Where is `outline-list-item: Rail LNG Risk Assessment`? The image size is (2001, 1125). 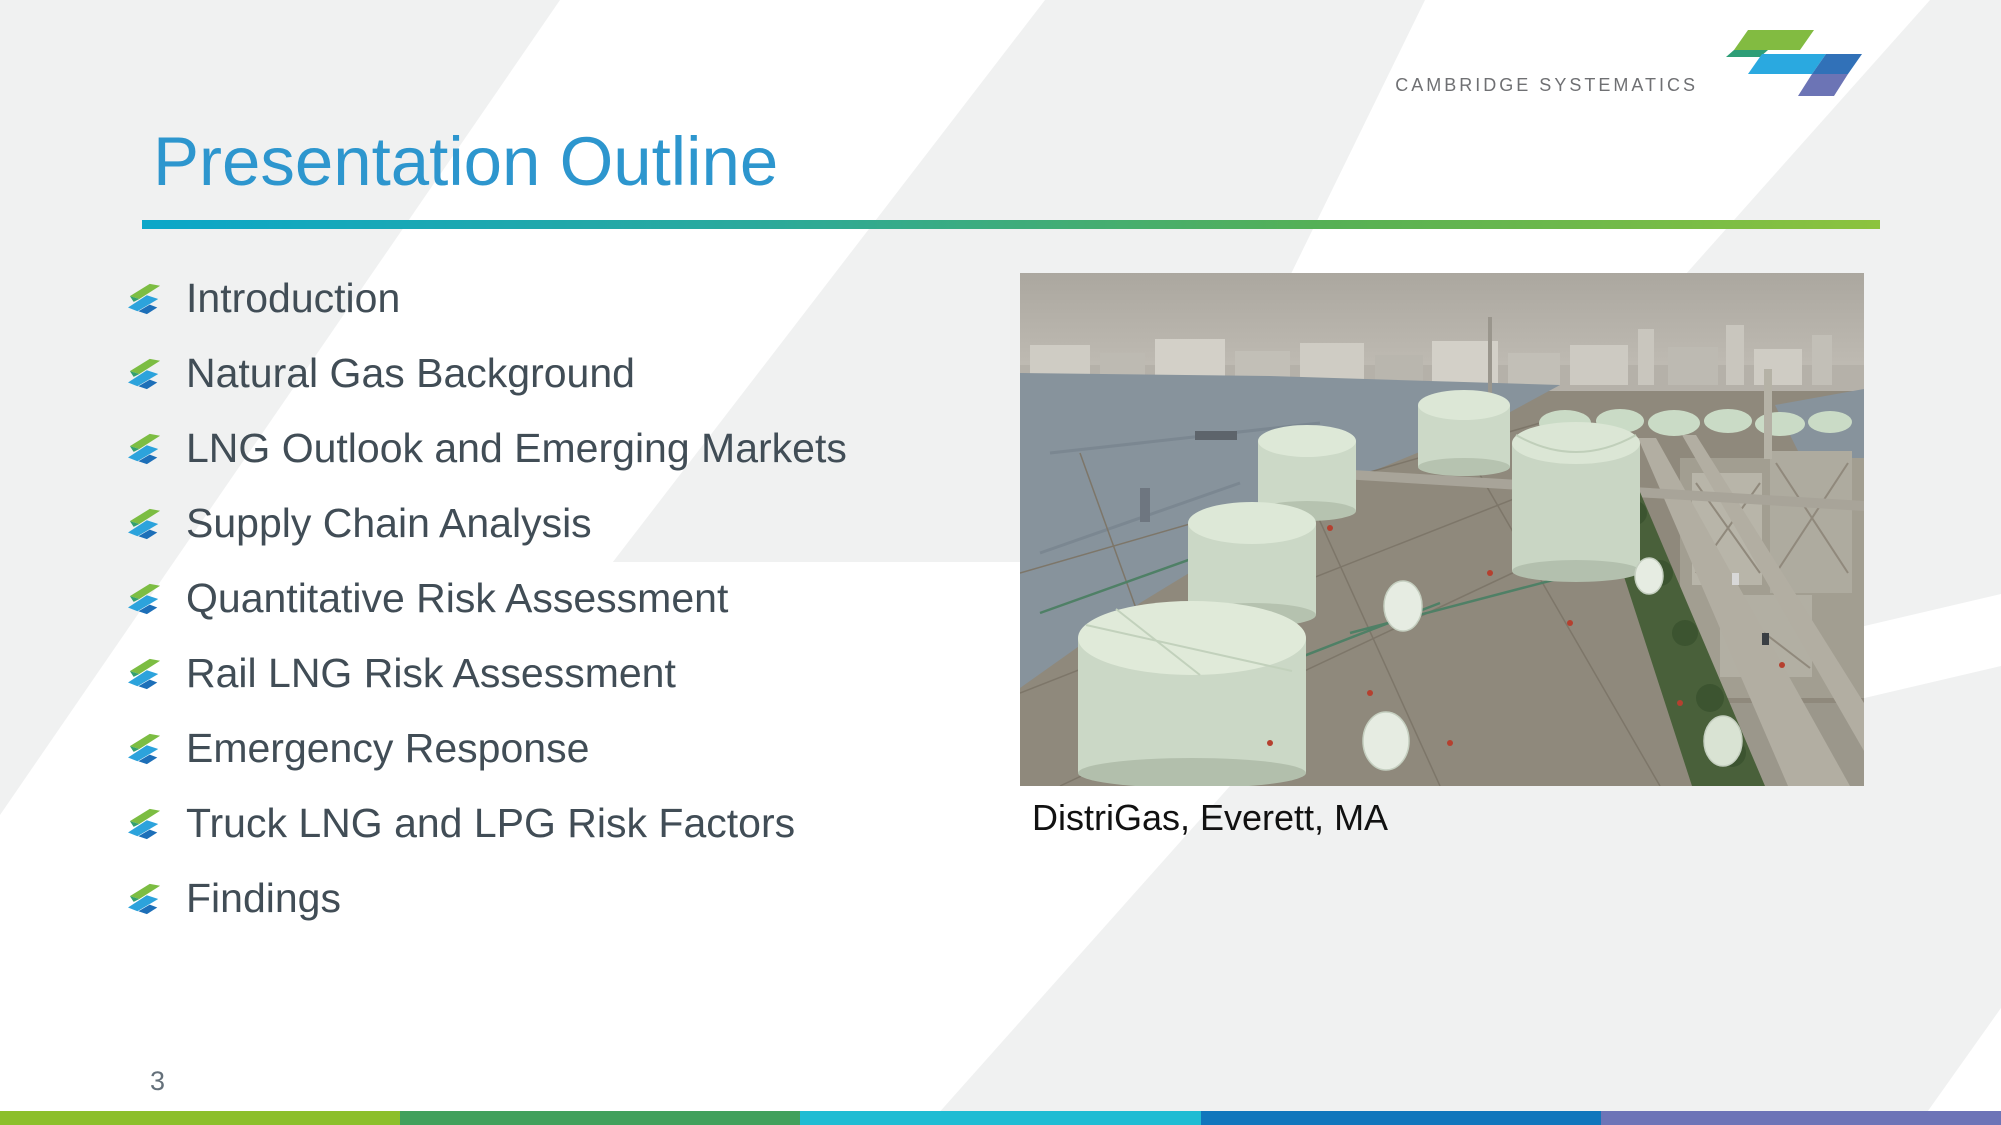
outline-list-item: Rail LNG Risk Assessment is located at coordinates (486, 673).